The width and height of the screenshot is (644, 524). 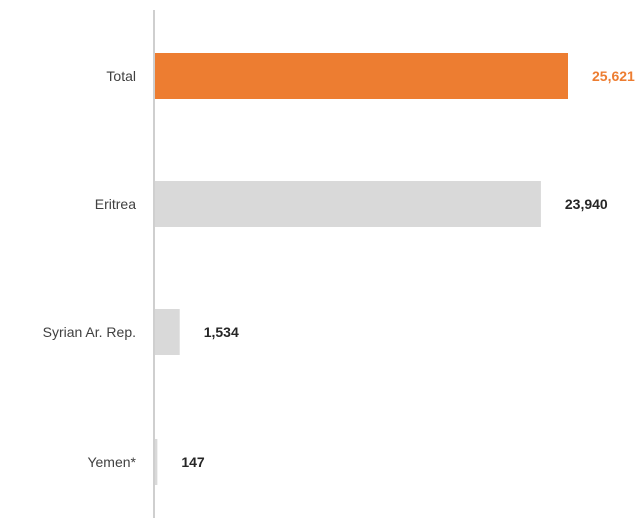 What do you see at coordinates (348, 204) in the screenshot?
I see `bar-eritrea` at bounding box center [348, 204].